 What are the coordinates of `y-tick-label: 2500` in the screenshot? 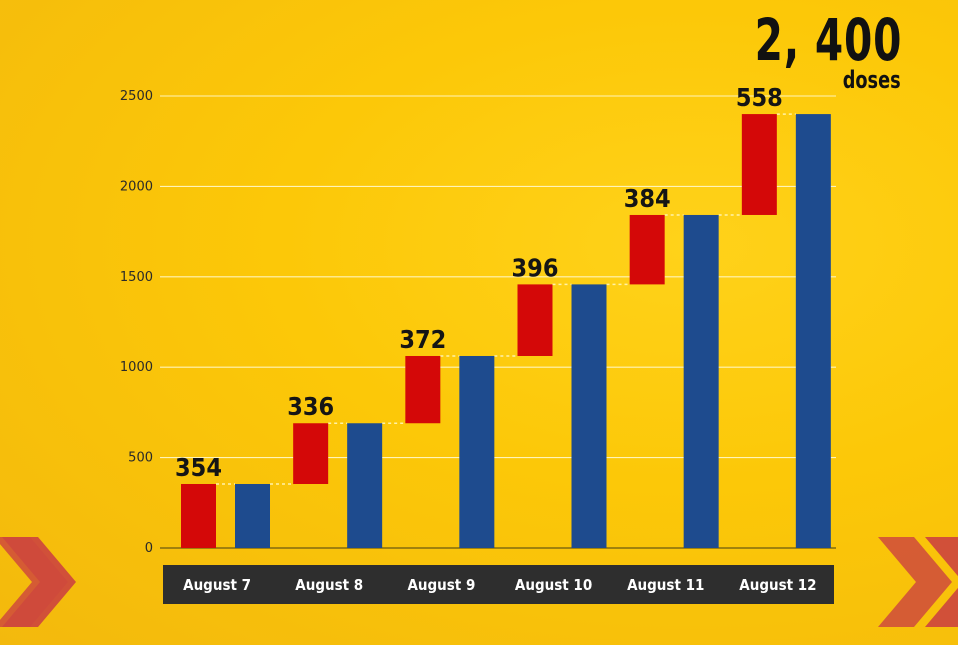 It's located at (136, 96).